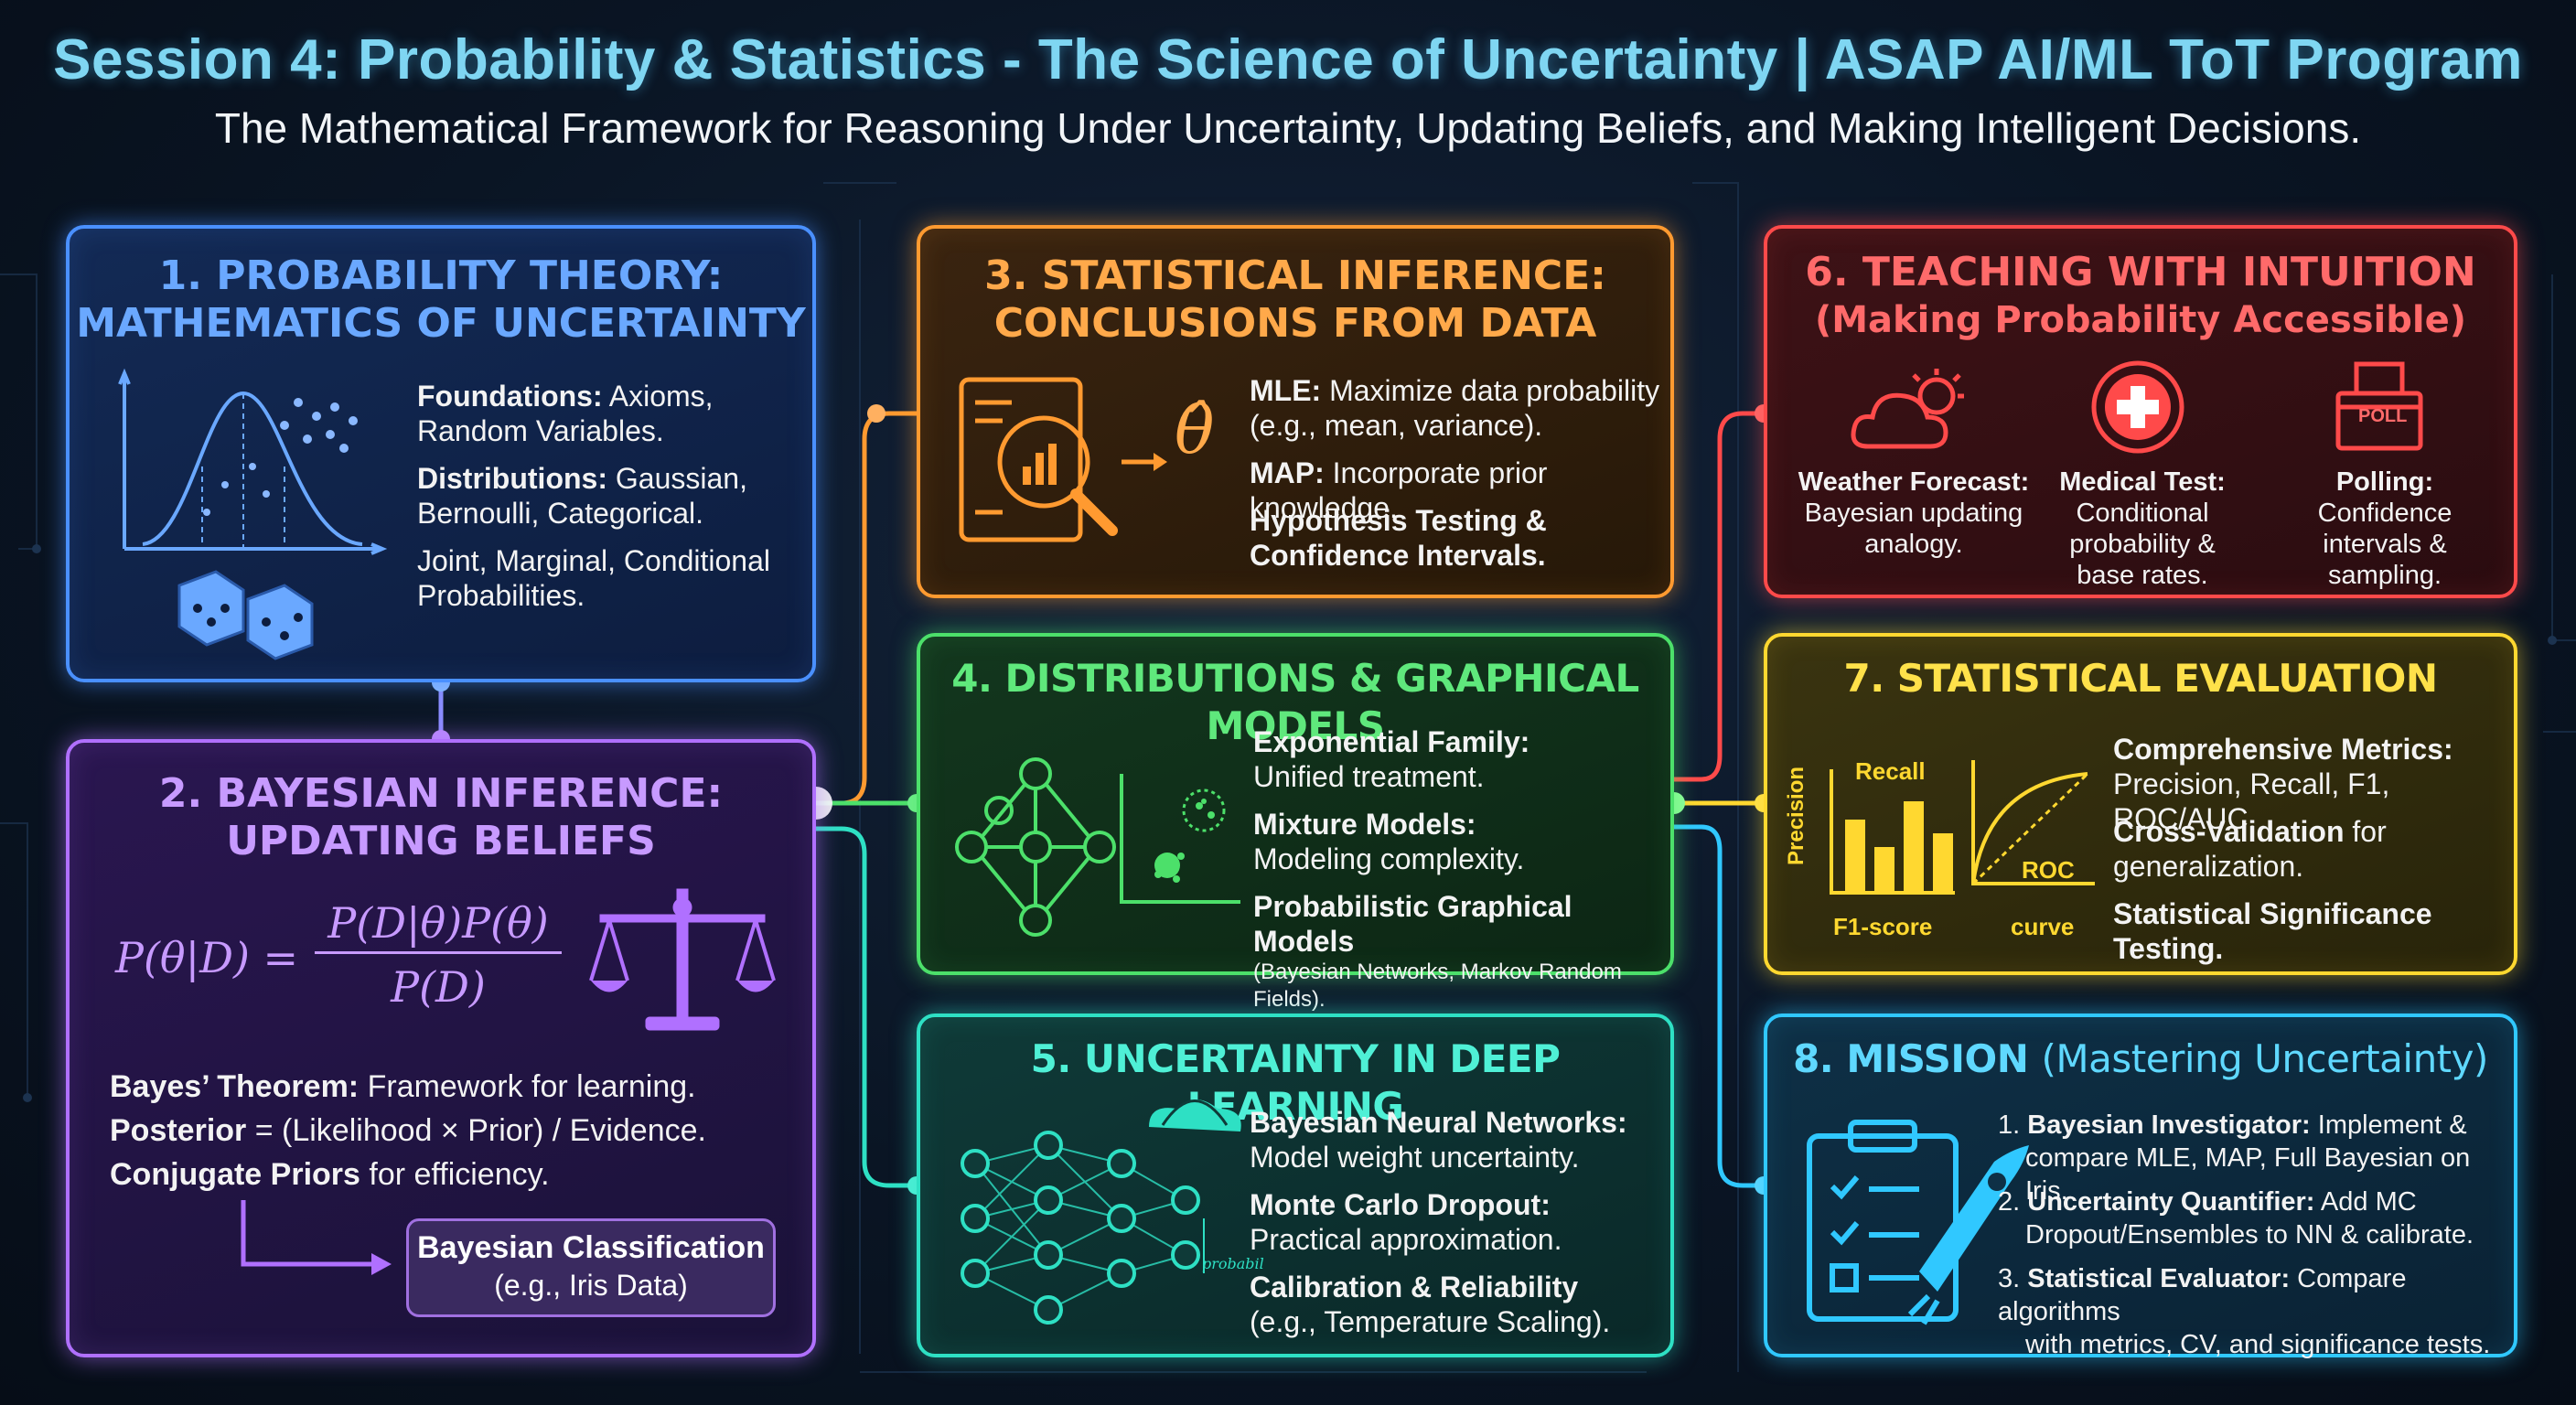  What do you see at coordinates (1918, 1222) in the screenshot?
I see `clipboard-rocket-icon` at bounding box center [1918, 1222].